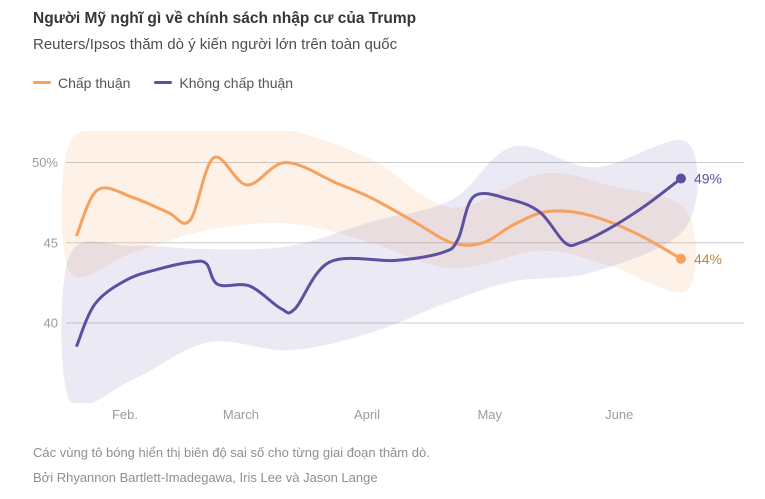 The image size is (765, 499). I want to click on x-tick-label: April, so click(367, 414).